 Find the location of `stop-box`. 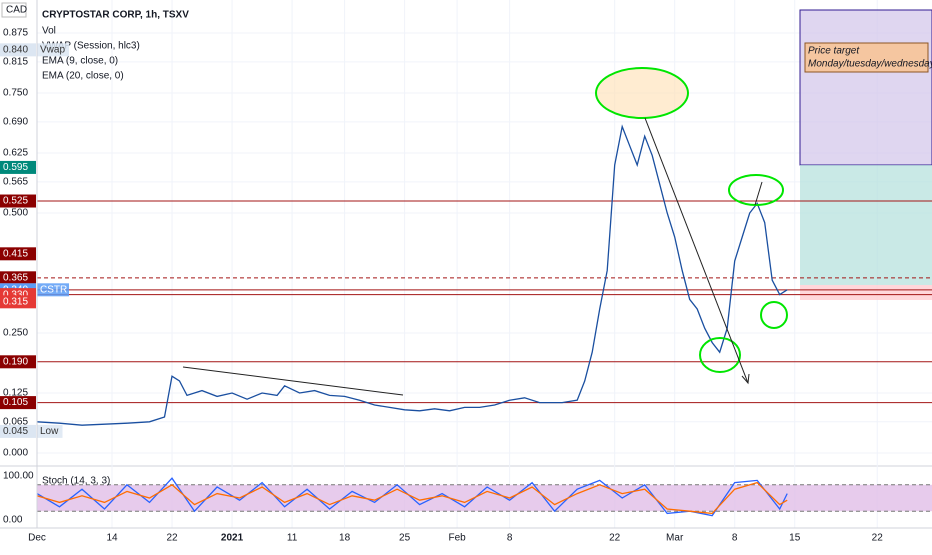

stop-box is located at coordinates (866, 292).